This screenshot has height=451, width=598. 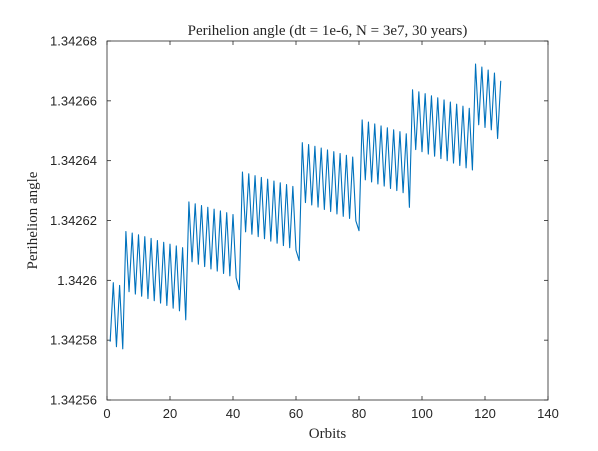 What do you see at coordinates (73, 41) in the screenshot?
I see `y-tick-label: 1.34268` at bounding box center [73, 41].